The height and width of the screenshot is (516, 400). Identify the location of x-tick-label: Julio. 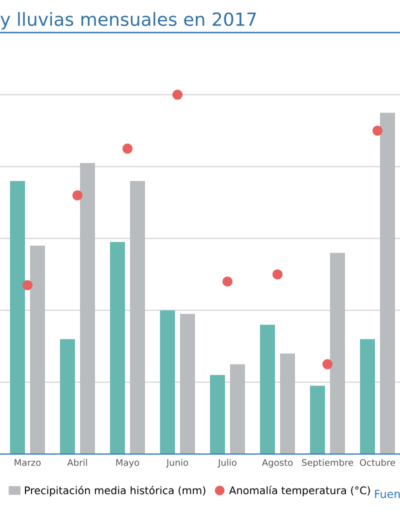
(227, 463).